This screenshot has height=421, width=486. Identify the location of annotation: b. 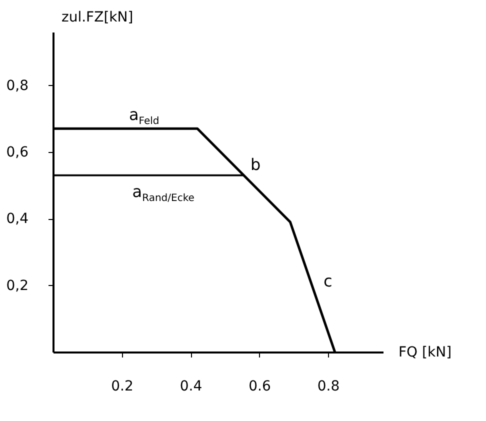
(255, 164).